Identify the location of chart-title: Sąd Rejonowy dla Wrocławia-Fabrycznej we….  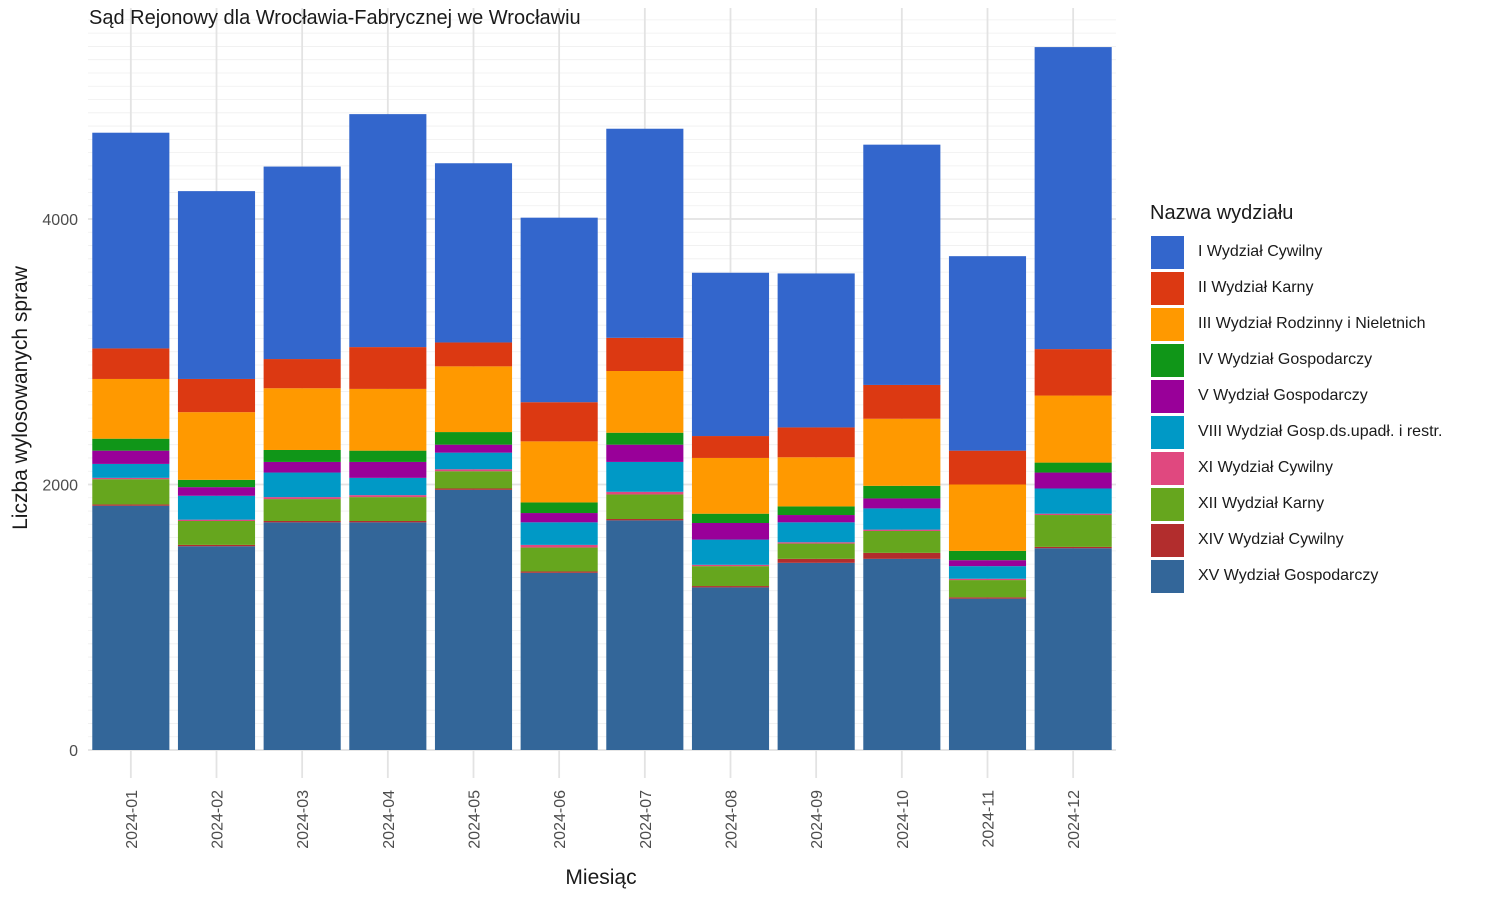
(335, 18).